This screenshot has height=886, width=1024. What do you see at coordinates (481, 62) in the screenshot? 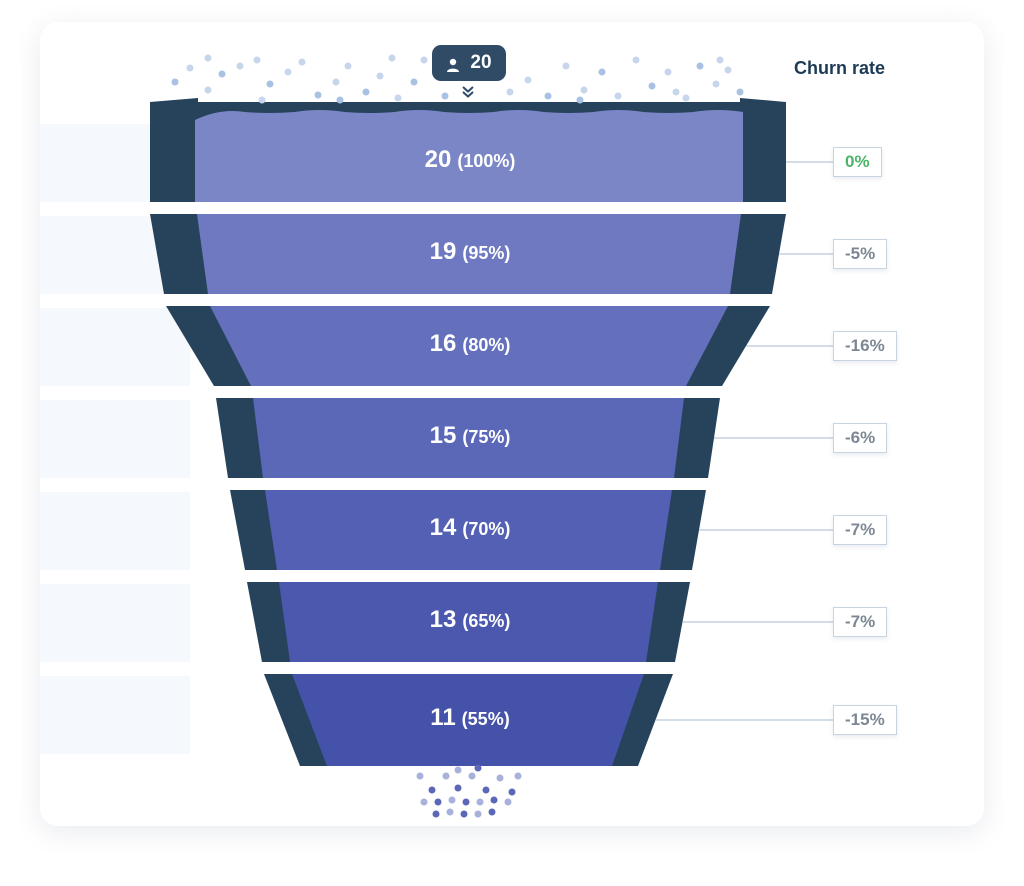
I see `total-value: 20` at bounding box center [481, 62].